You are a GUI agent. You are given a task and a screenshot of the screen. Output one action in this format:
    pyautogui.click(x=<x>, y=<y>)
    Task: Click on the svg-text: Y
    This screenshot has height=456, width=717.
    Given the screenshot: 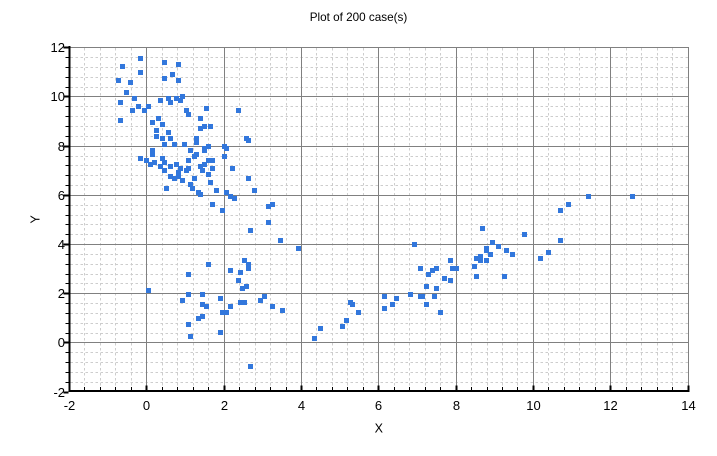 What is the action you would take?
    pyautogui.click(x=36, y=218)
    